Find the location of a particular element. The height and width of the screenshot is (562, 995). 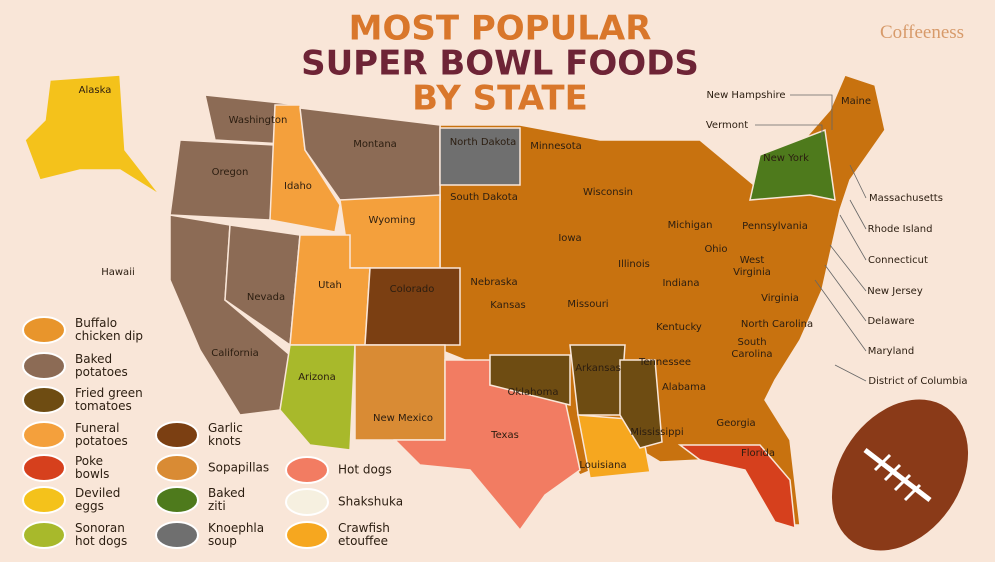

state-label: Rhode Island is located at coordinates (900, 229).